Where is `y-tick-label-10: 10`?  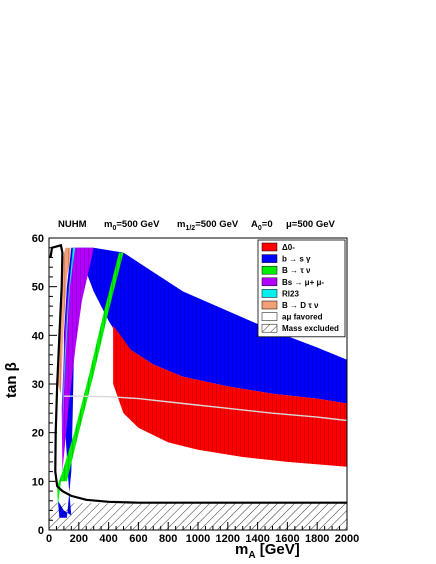
y-tick-label-10: 10 is located at coordinates (38, 482).